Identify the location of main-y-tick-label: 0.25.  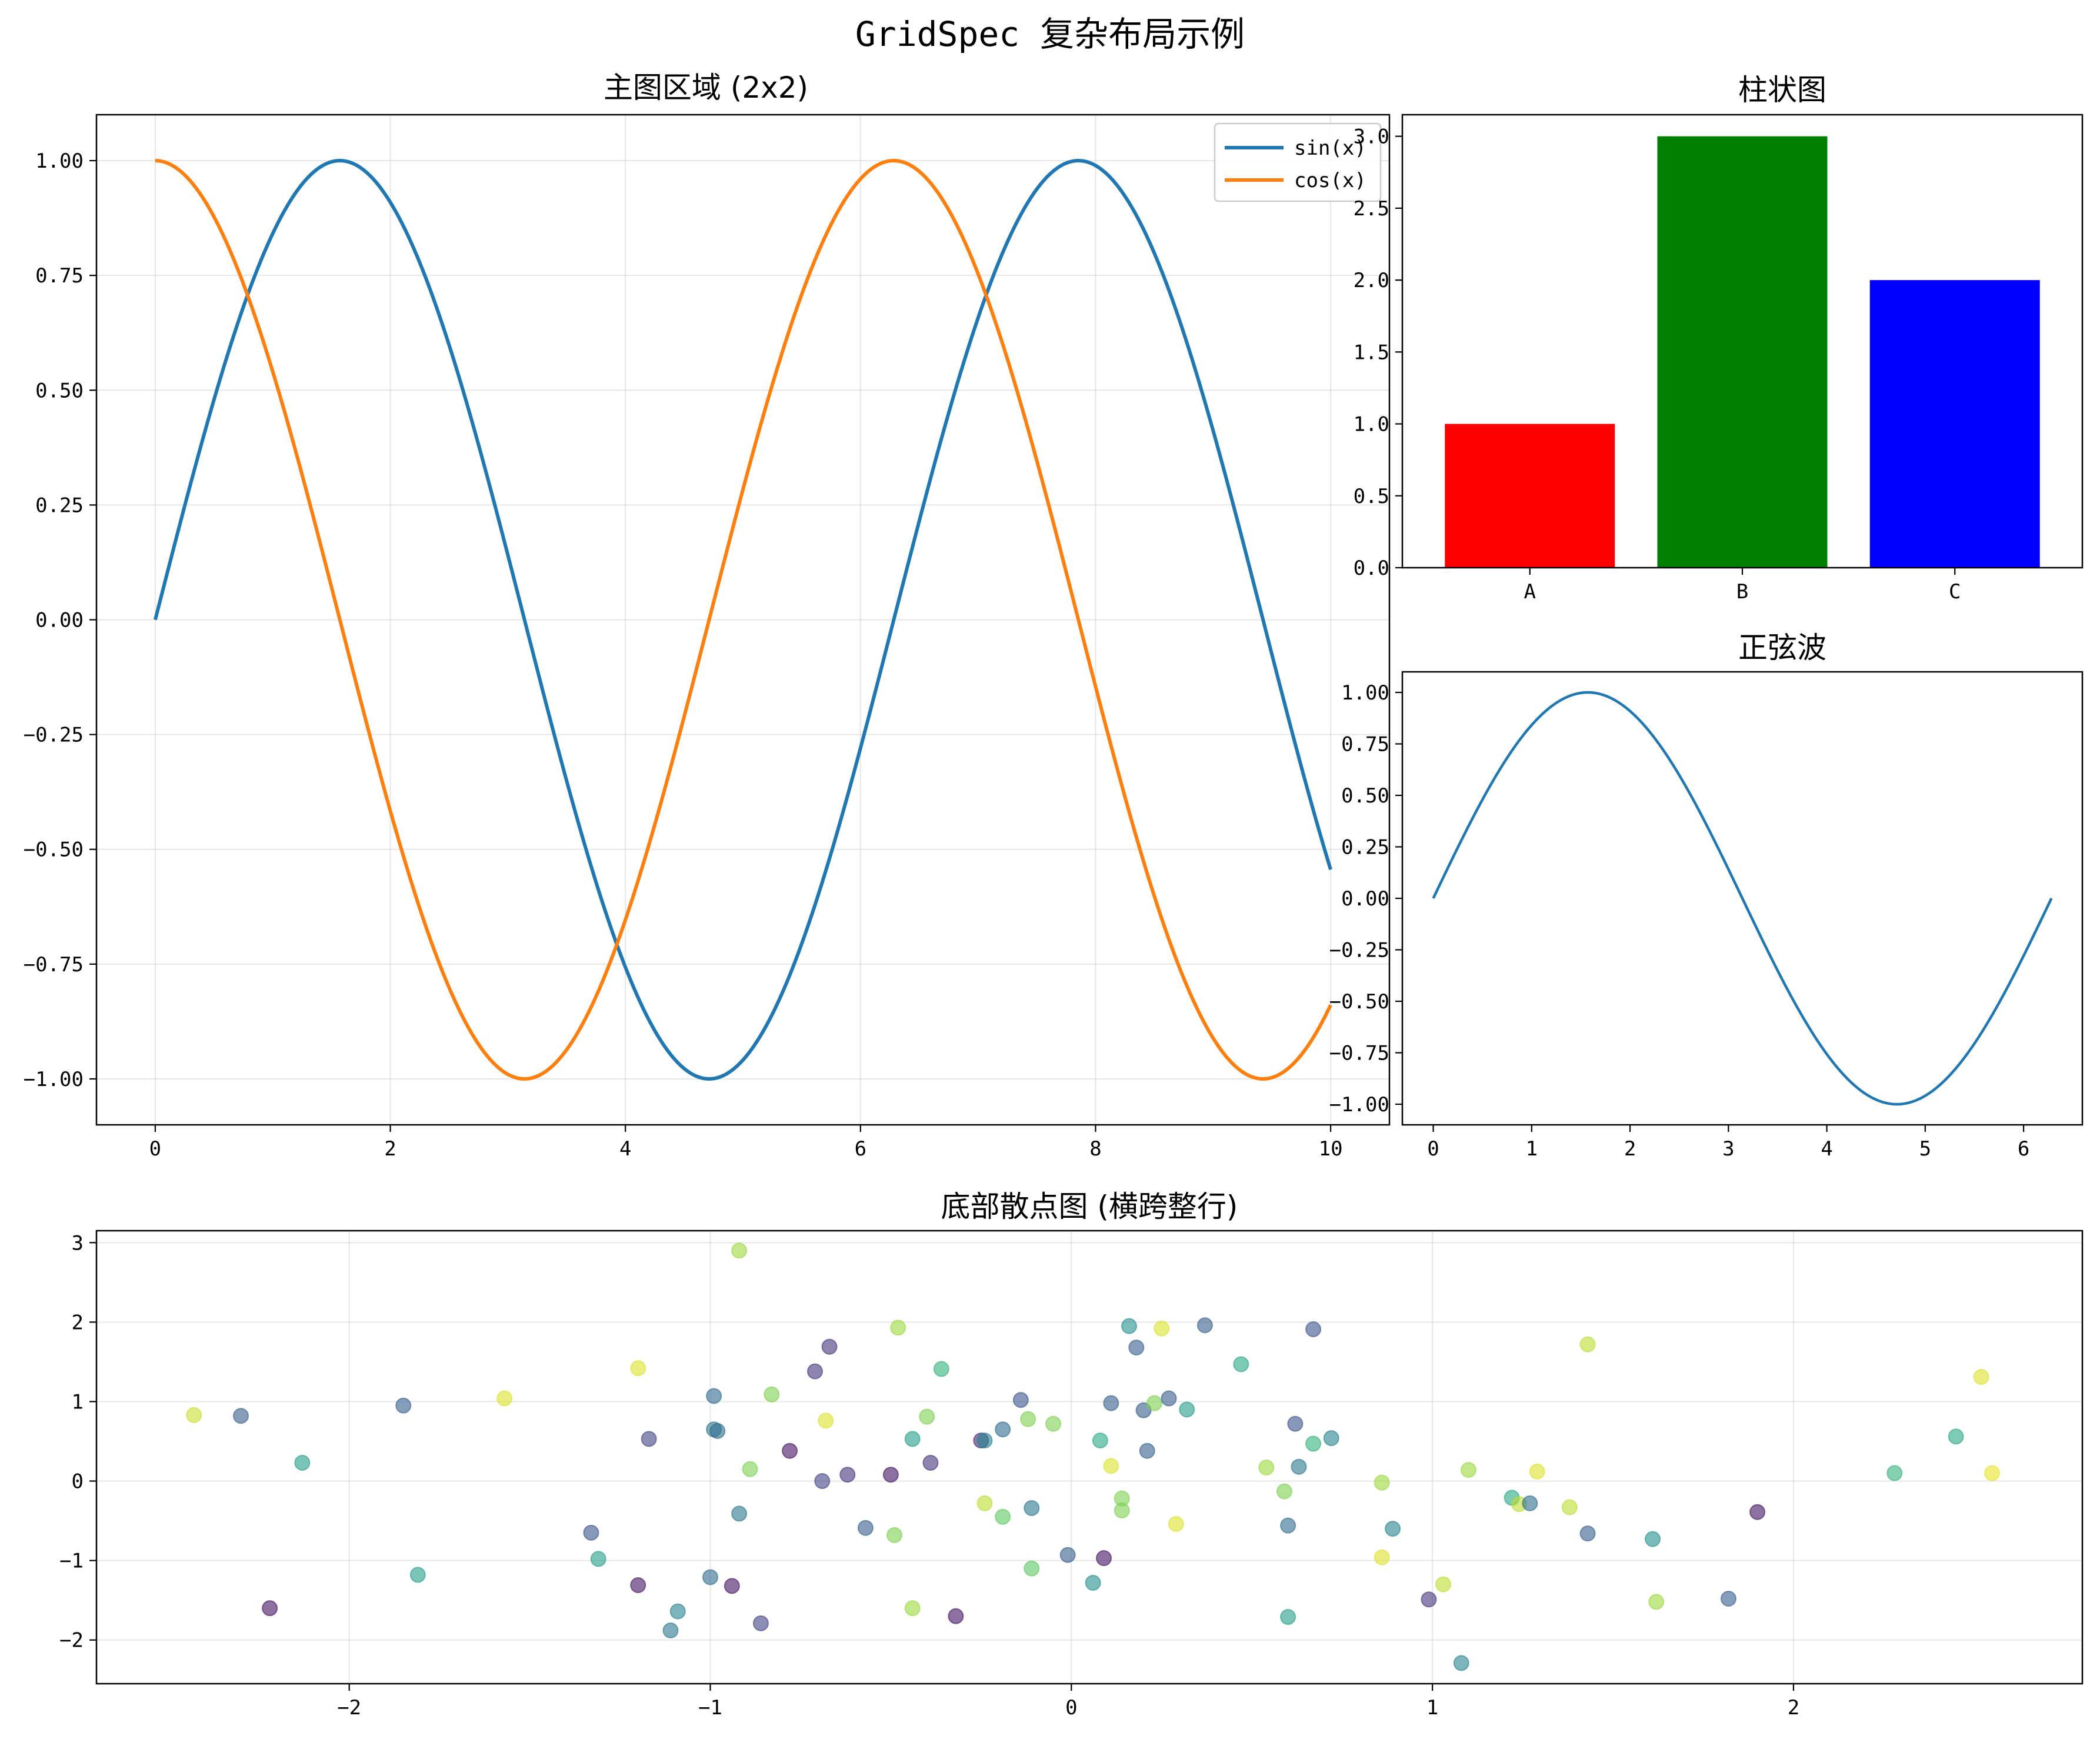
(59, 505).